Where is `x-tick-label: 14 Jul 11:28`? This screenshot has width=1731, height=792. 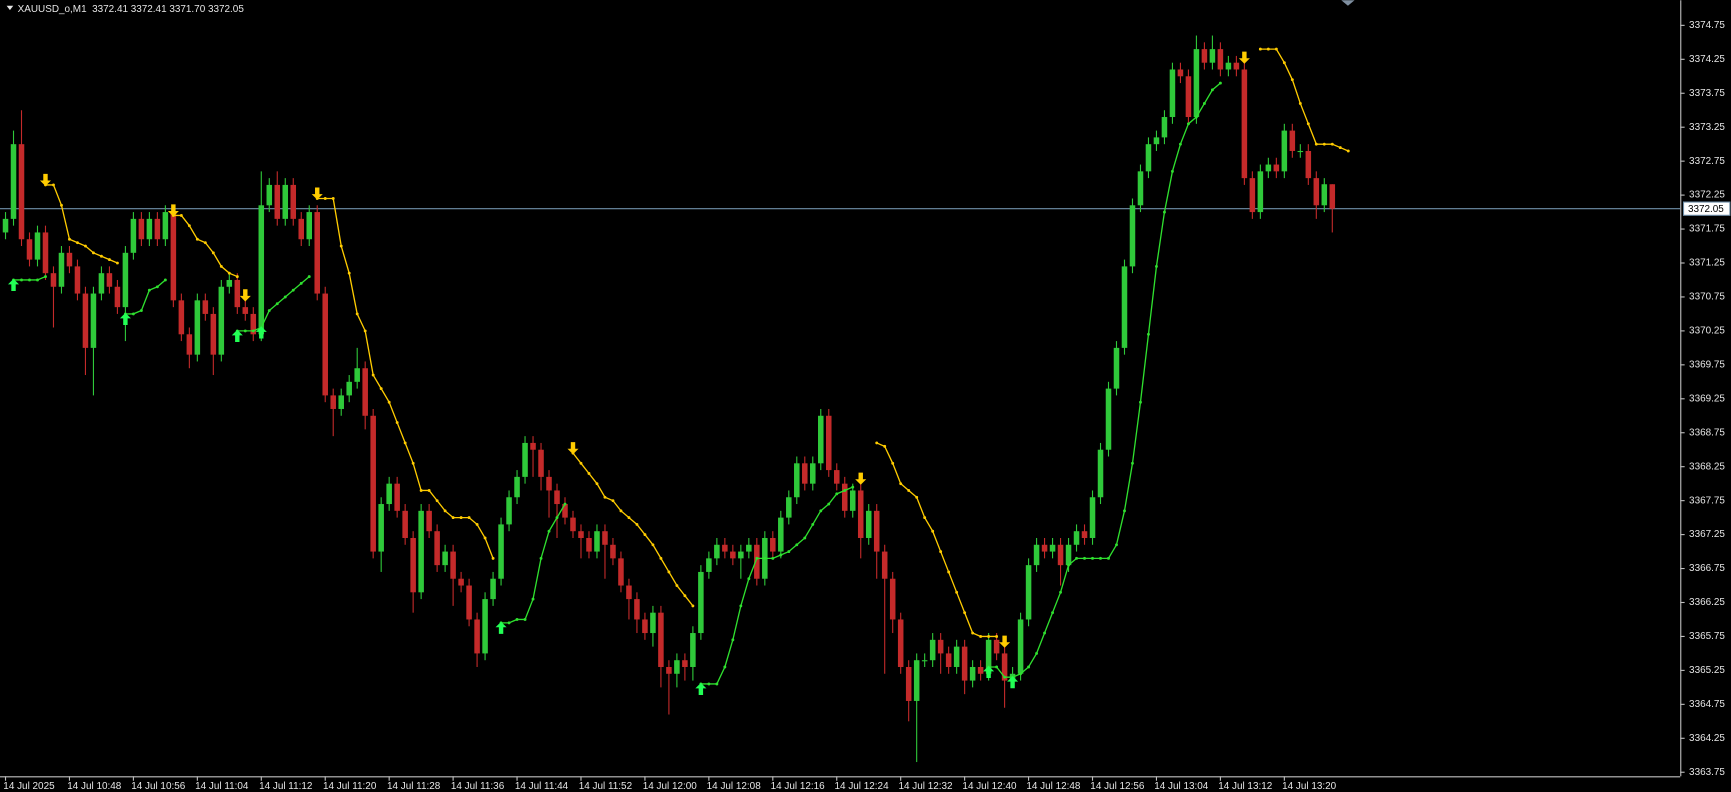 x-tick-label: 14 Jul 11:28 is located at coordinates (414, 786).